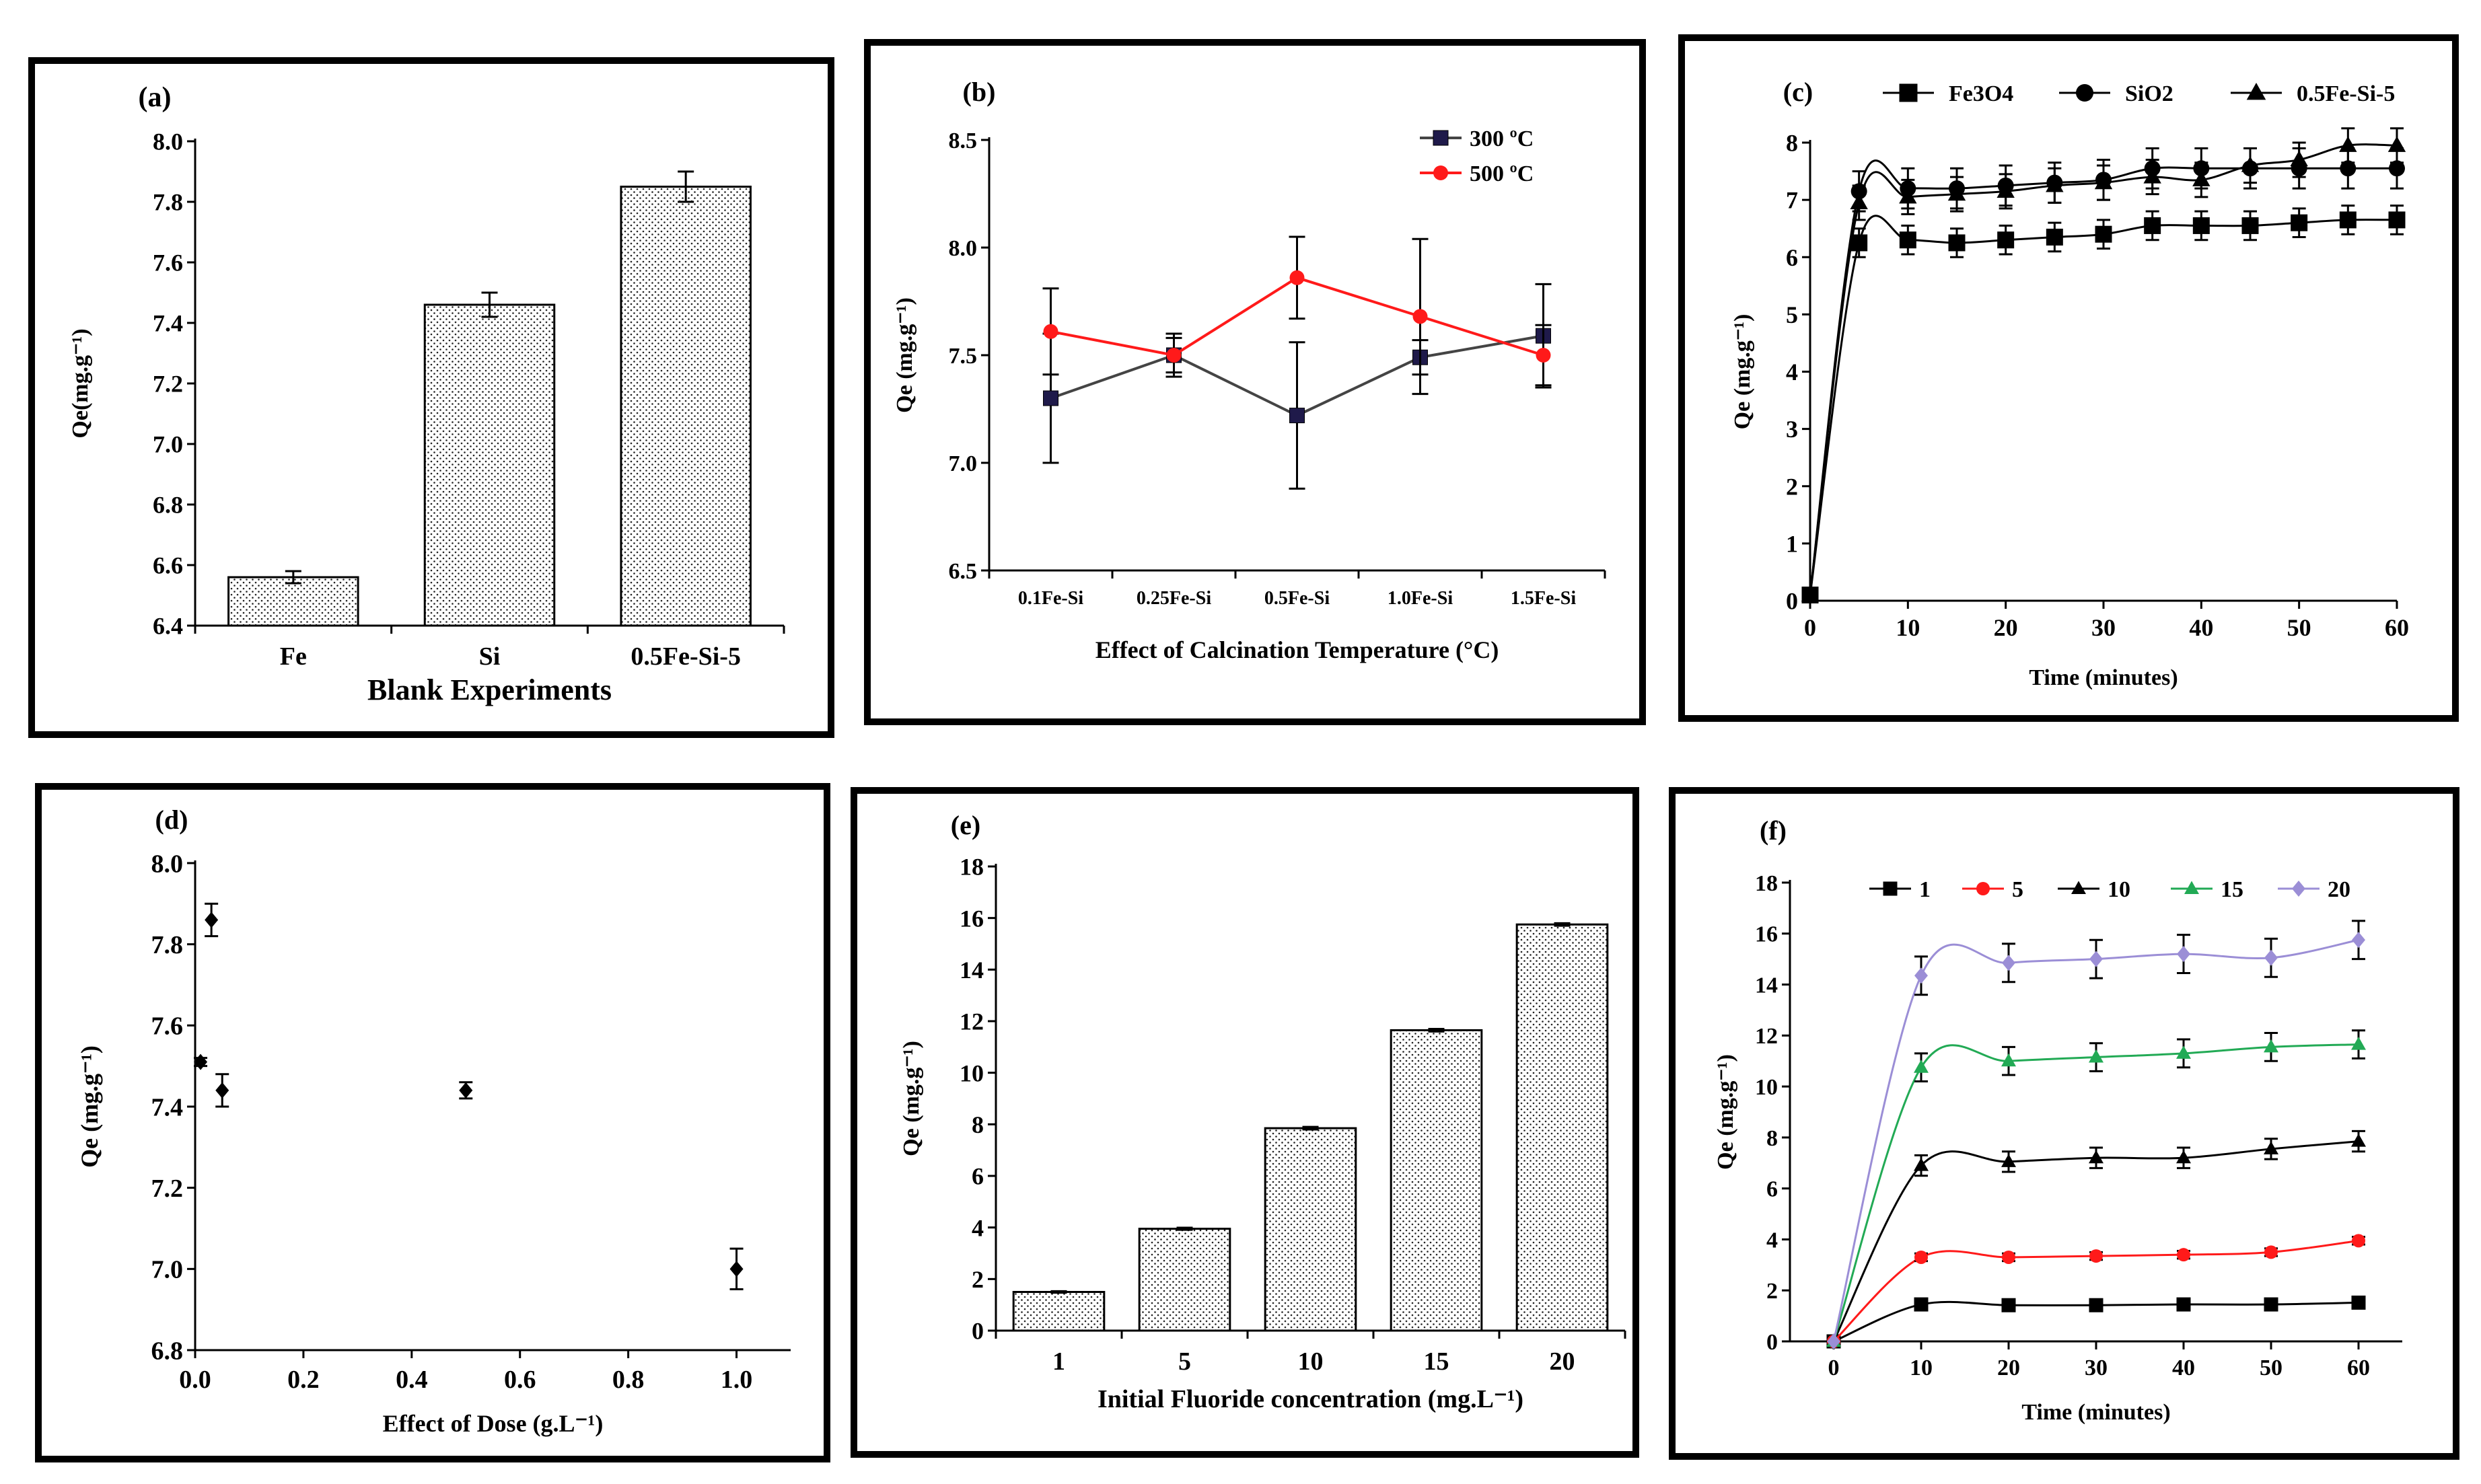  Describe the element at coordinates (1798, 92) in the screenshot. I see `panel-label: (c)` at that location.